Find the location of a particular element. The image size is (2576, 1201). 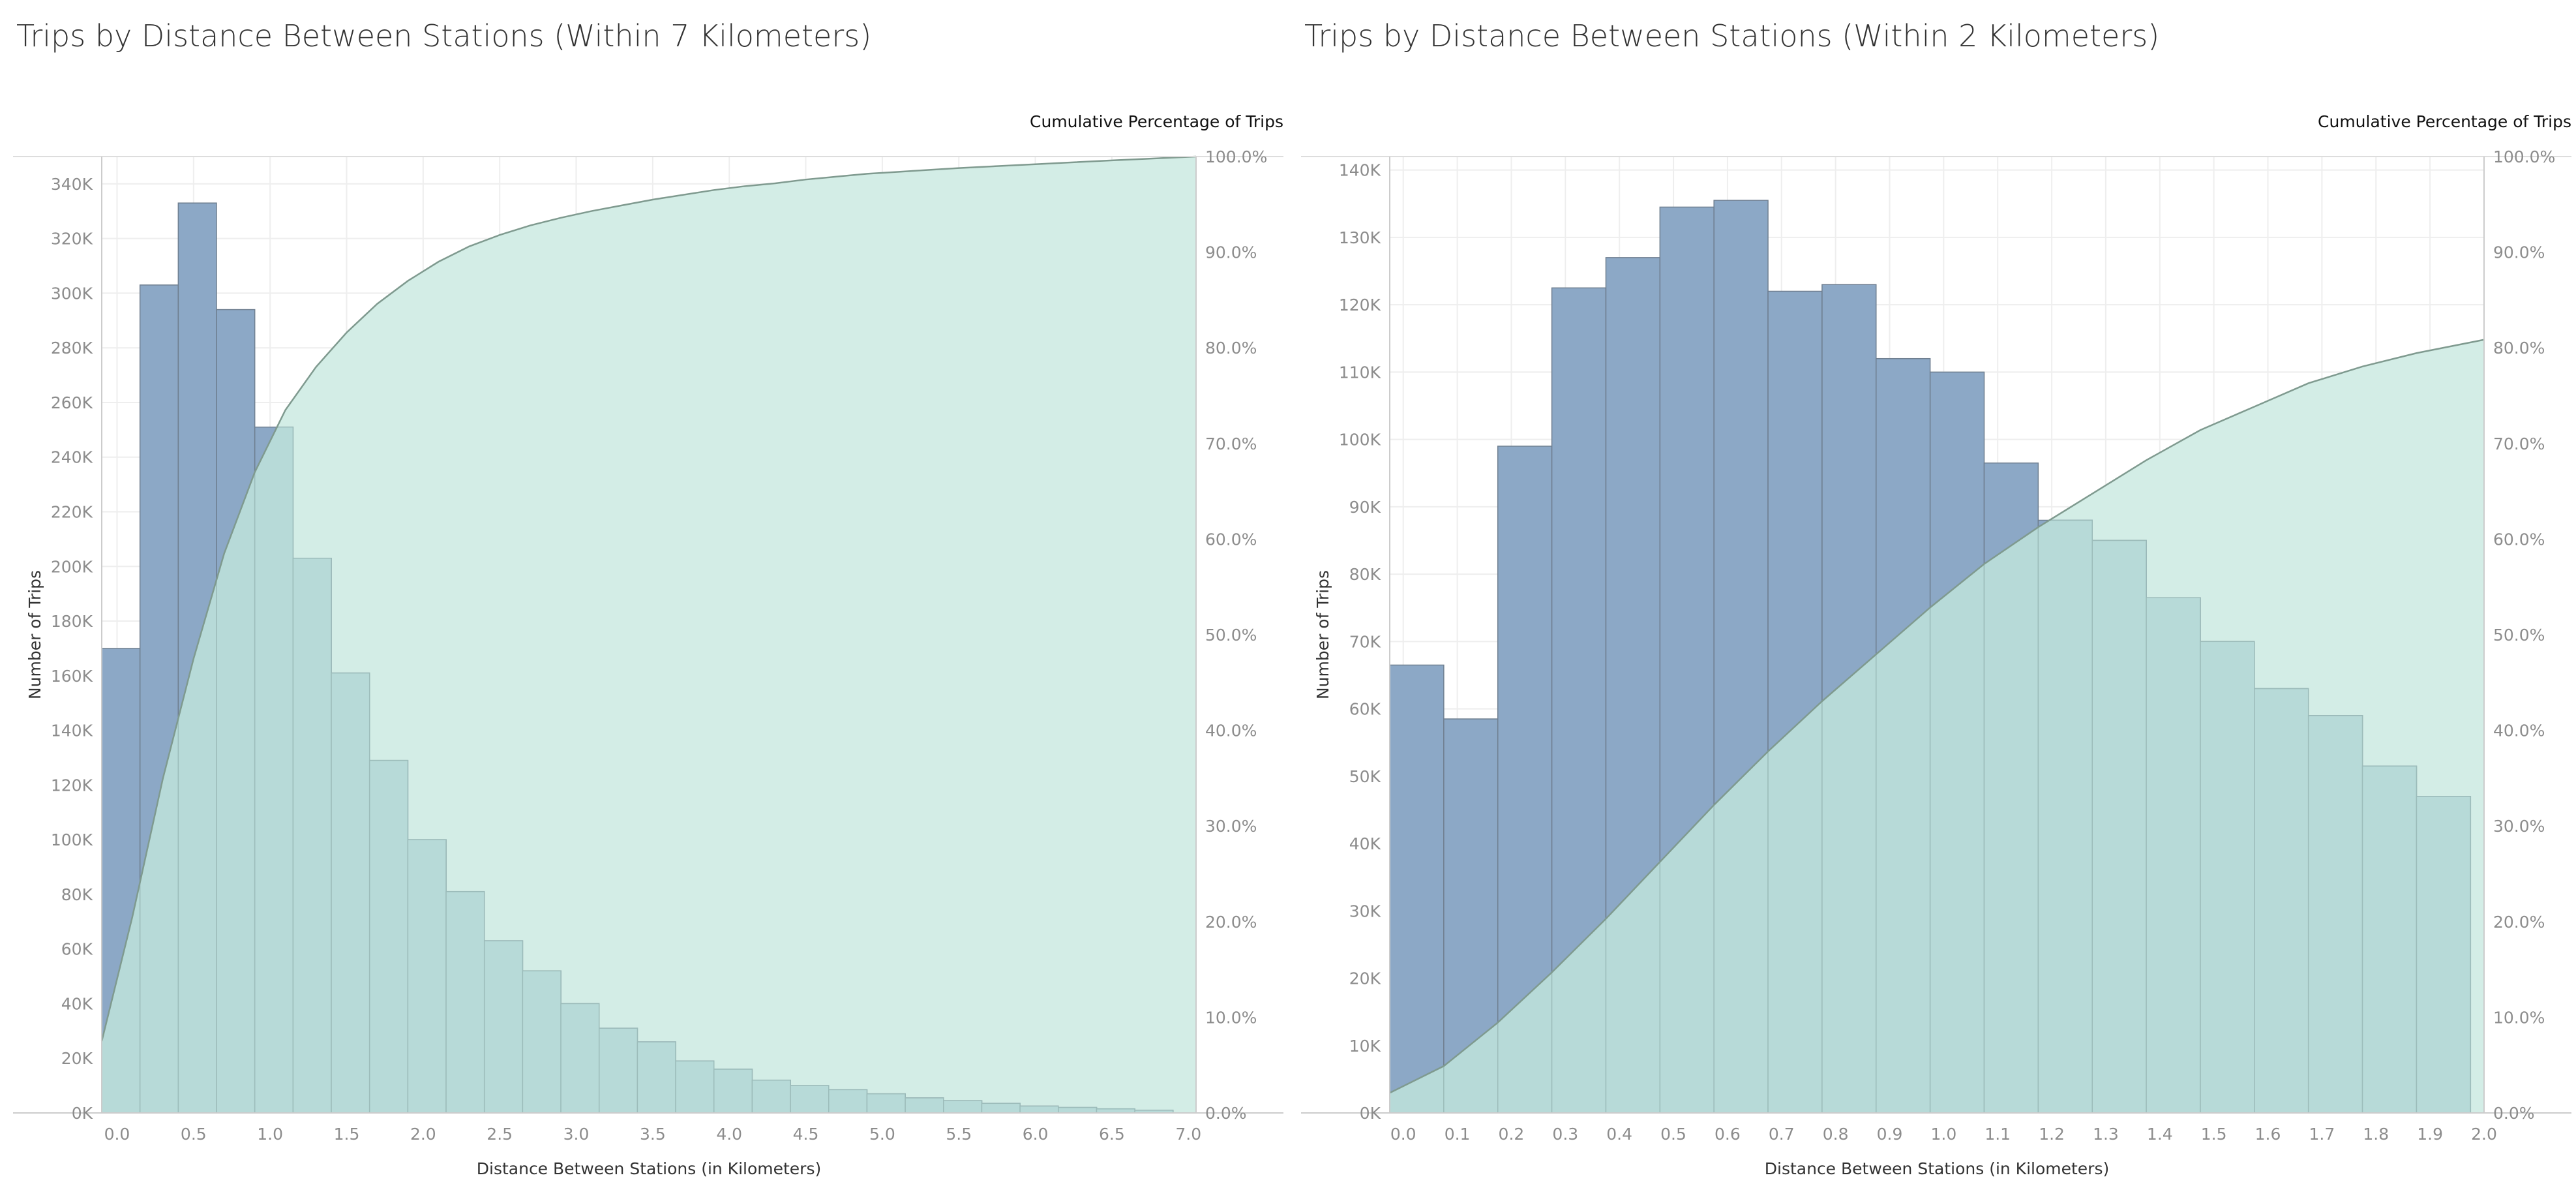

x-tick-label: 0.8 is located at coordinates (1836, 1134).